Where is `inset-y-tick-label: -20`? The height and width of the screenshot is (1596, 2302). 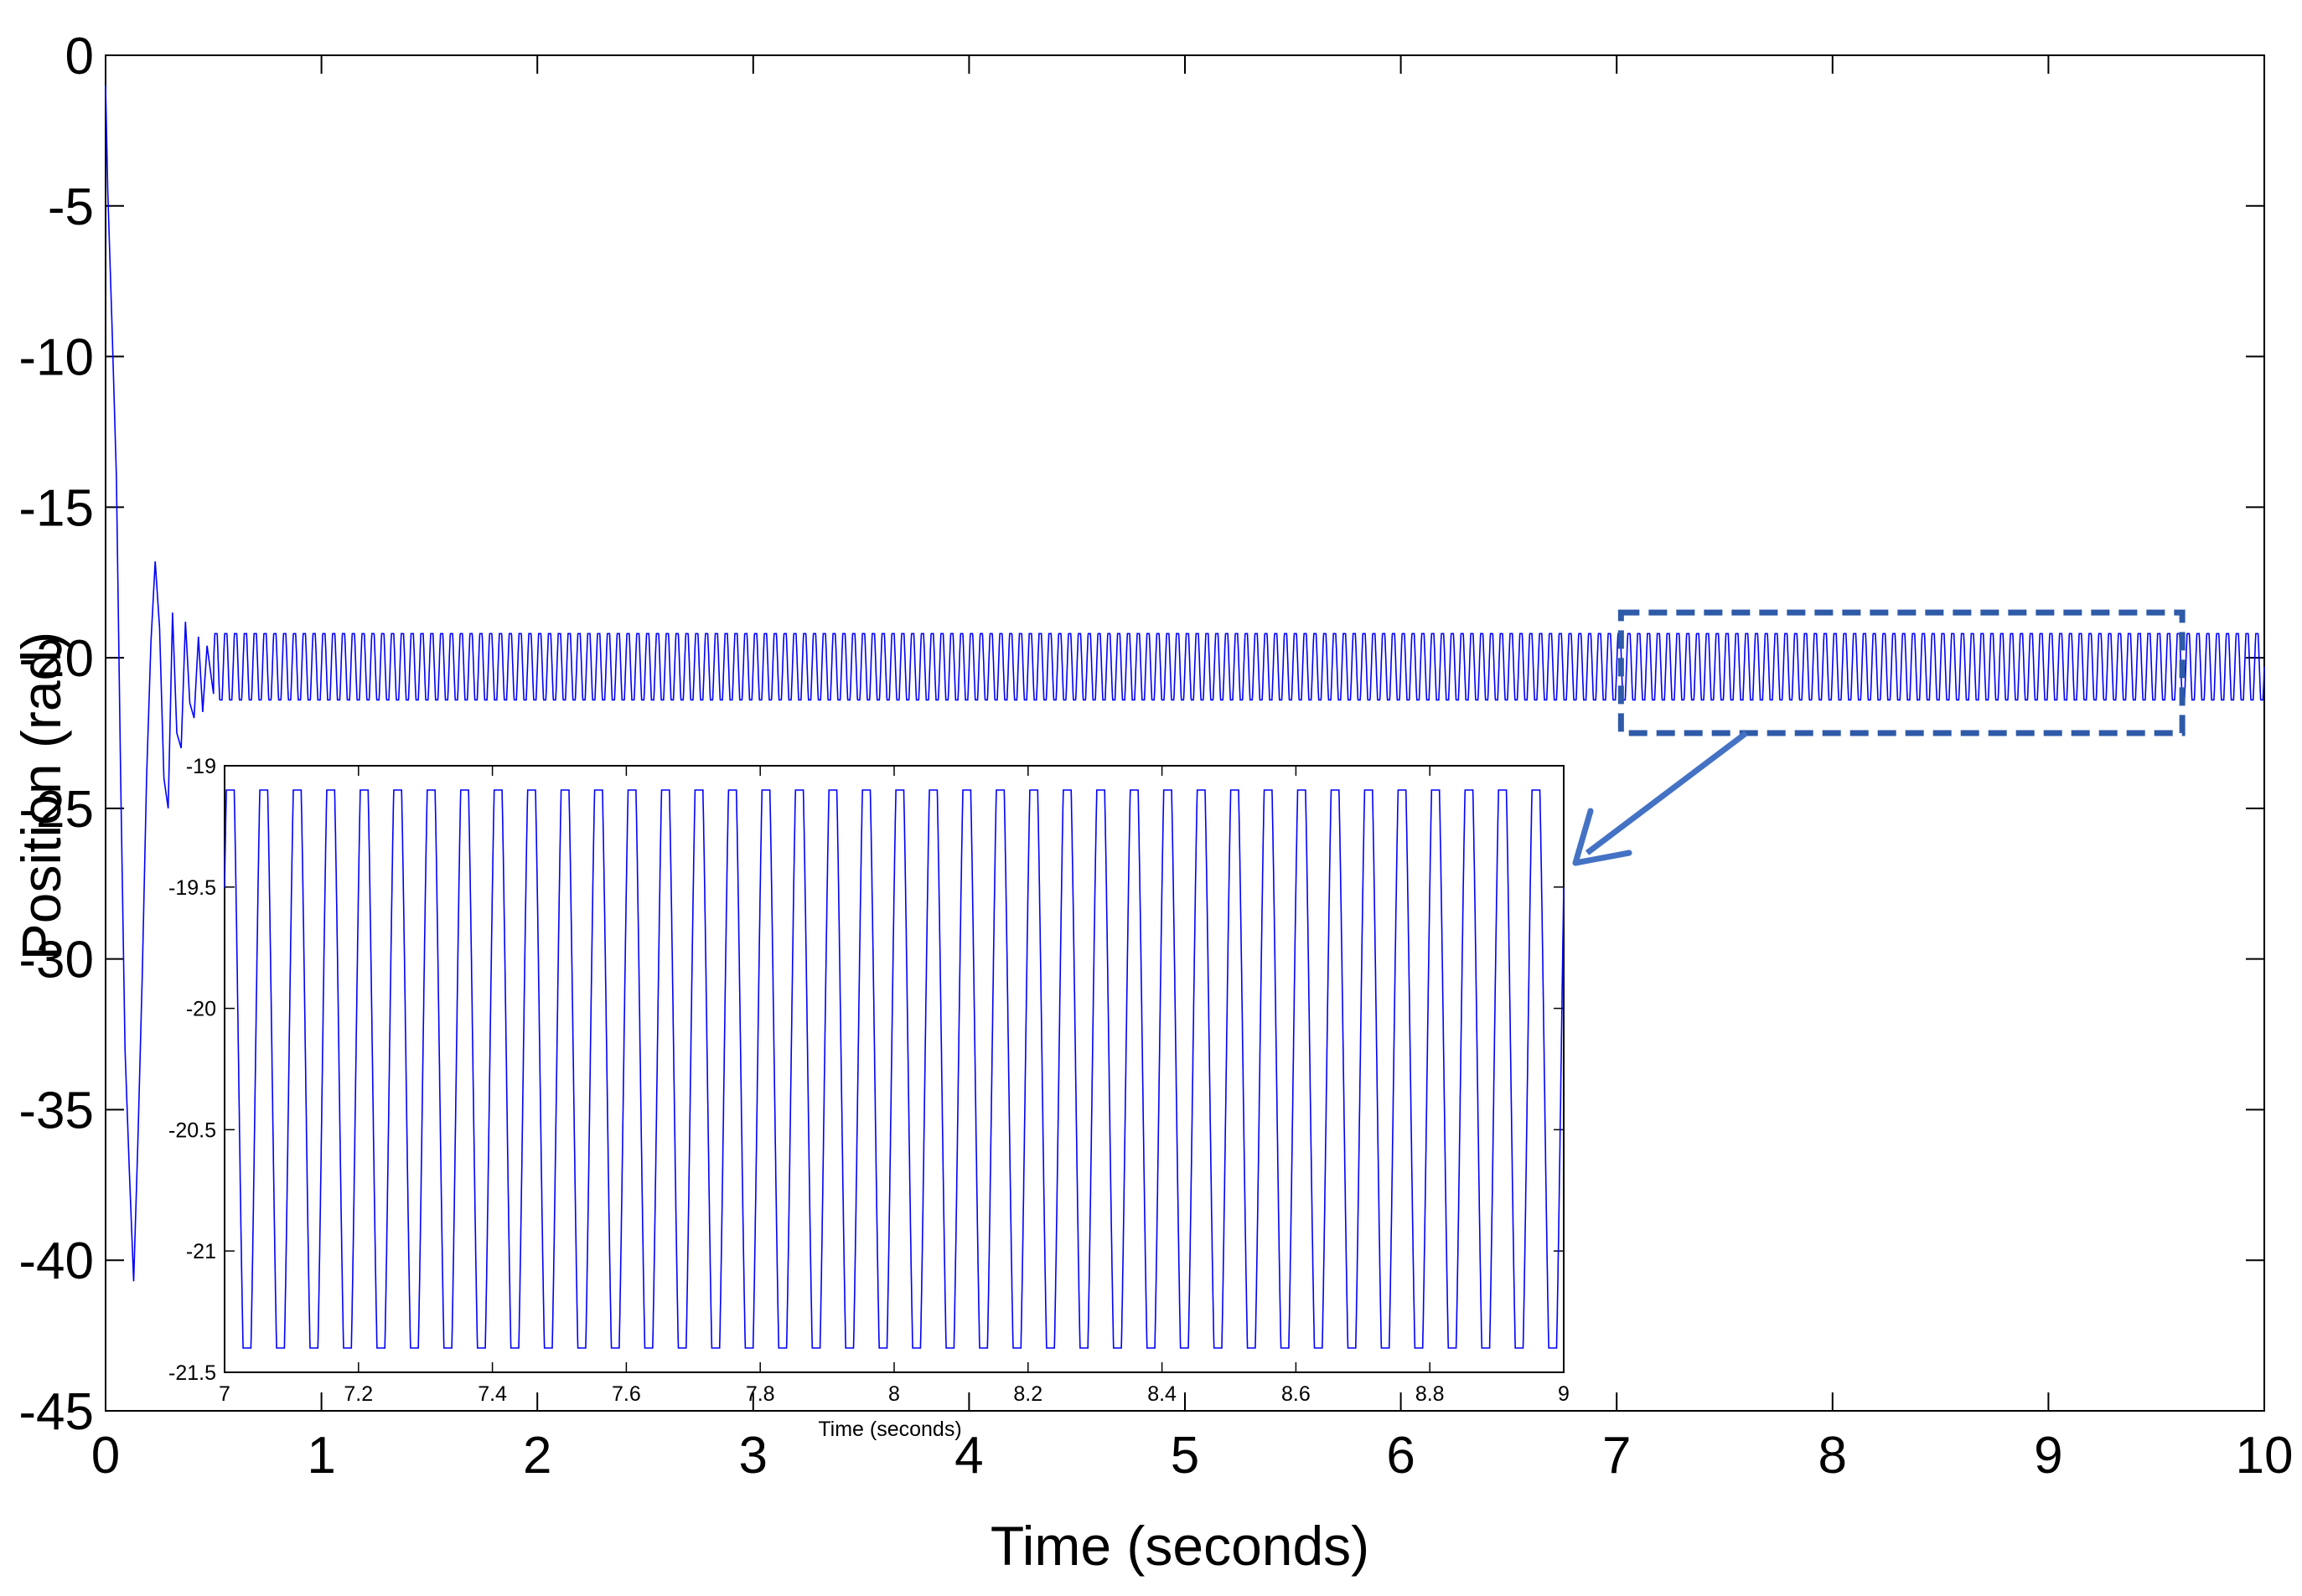
inset-y-tick-label: -20 is located at coordinates (201, 1009).